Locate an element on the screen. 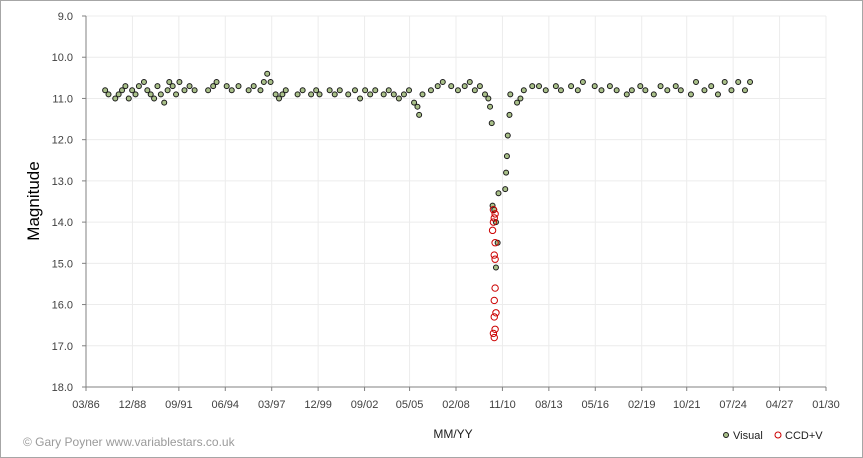  x-tick-label: 02/08 is located at coordinates (456, 405).